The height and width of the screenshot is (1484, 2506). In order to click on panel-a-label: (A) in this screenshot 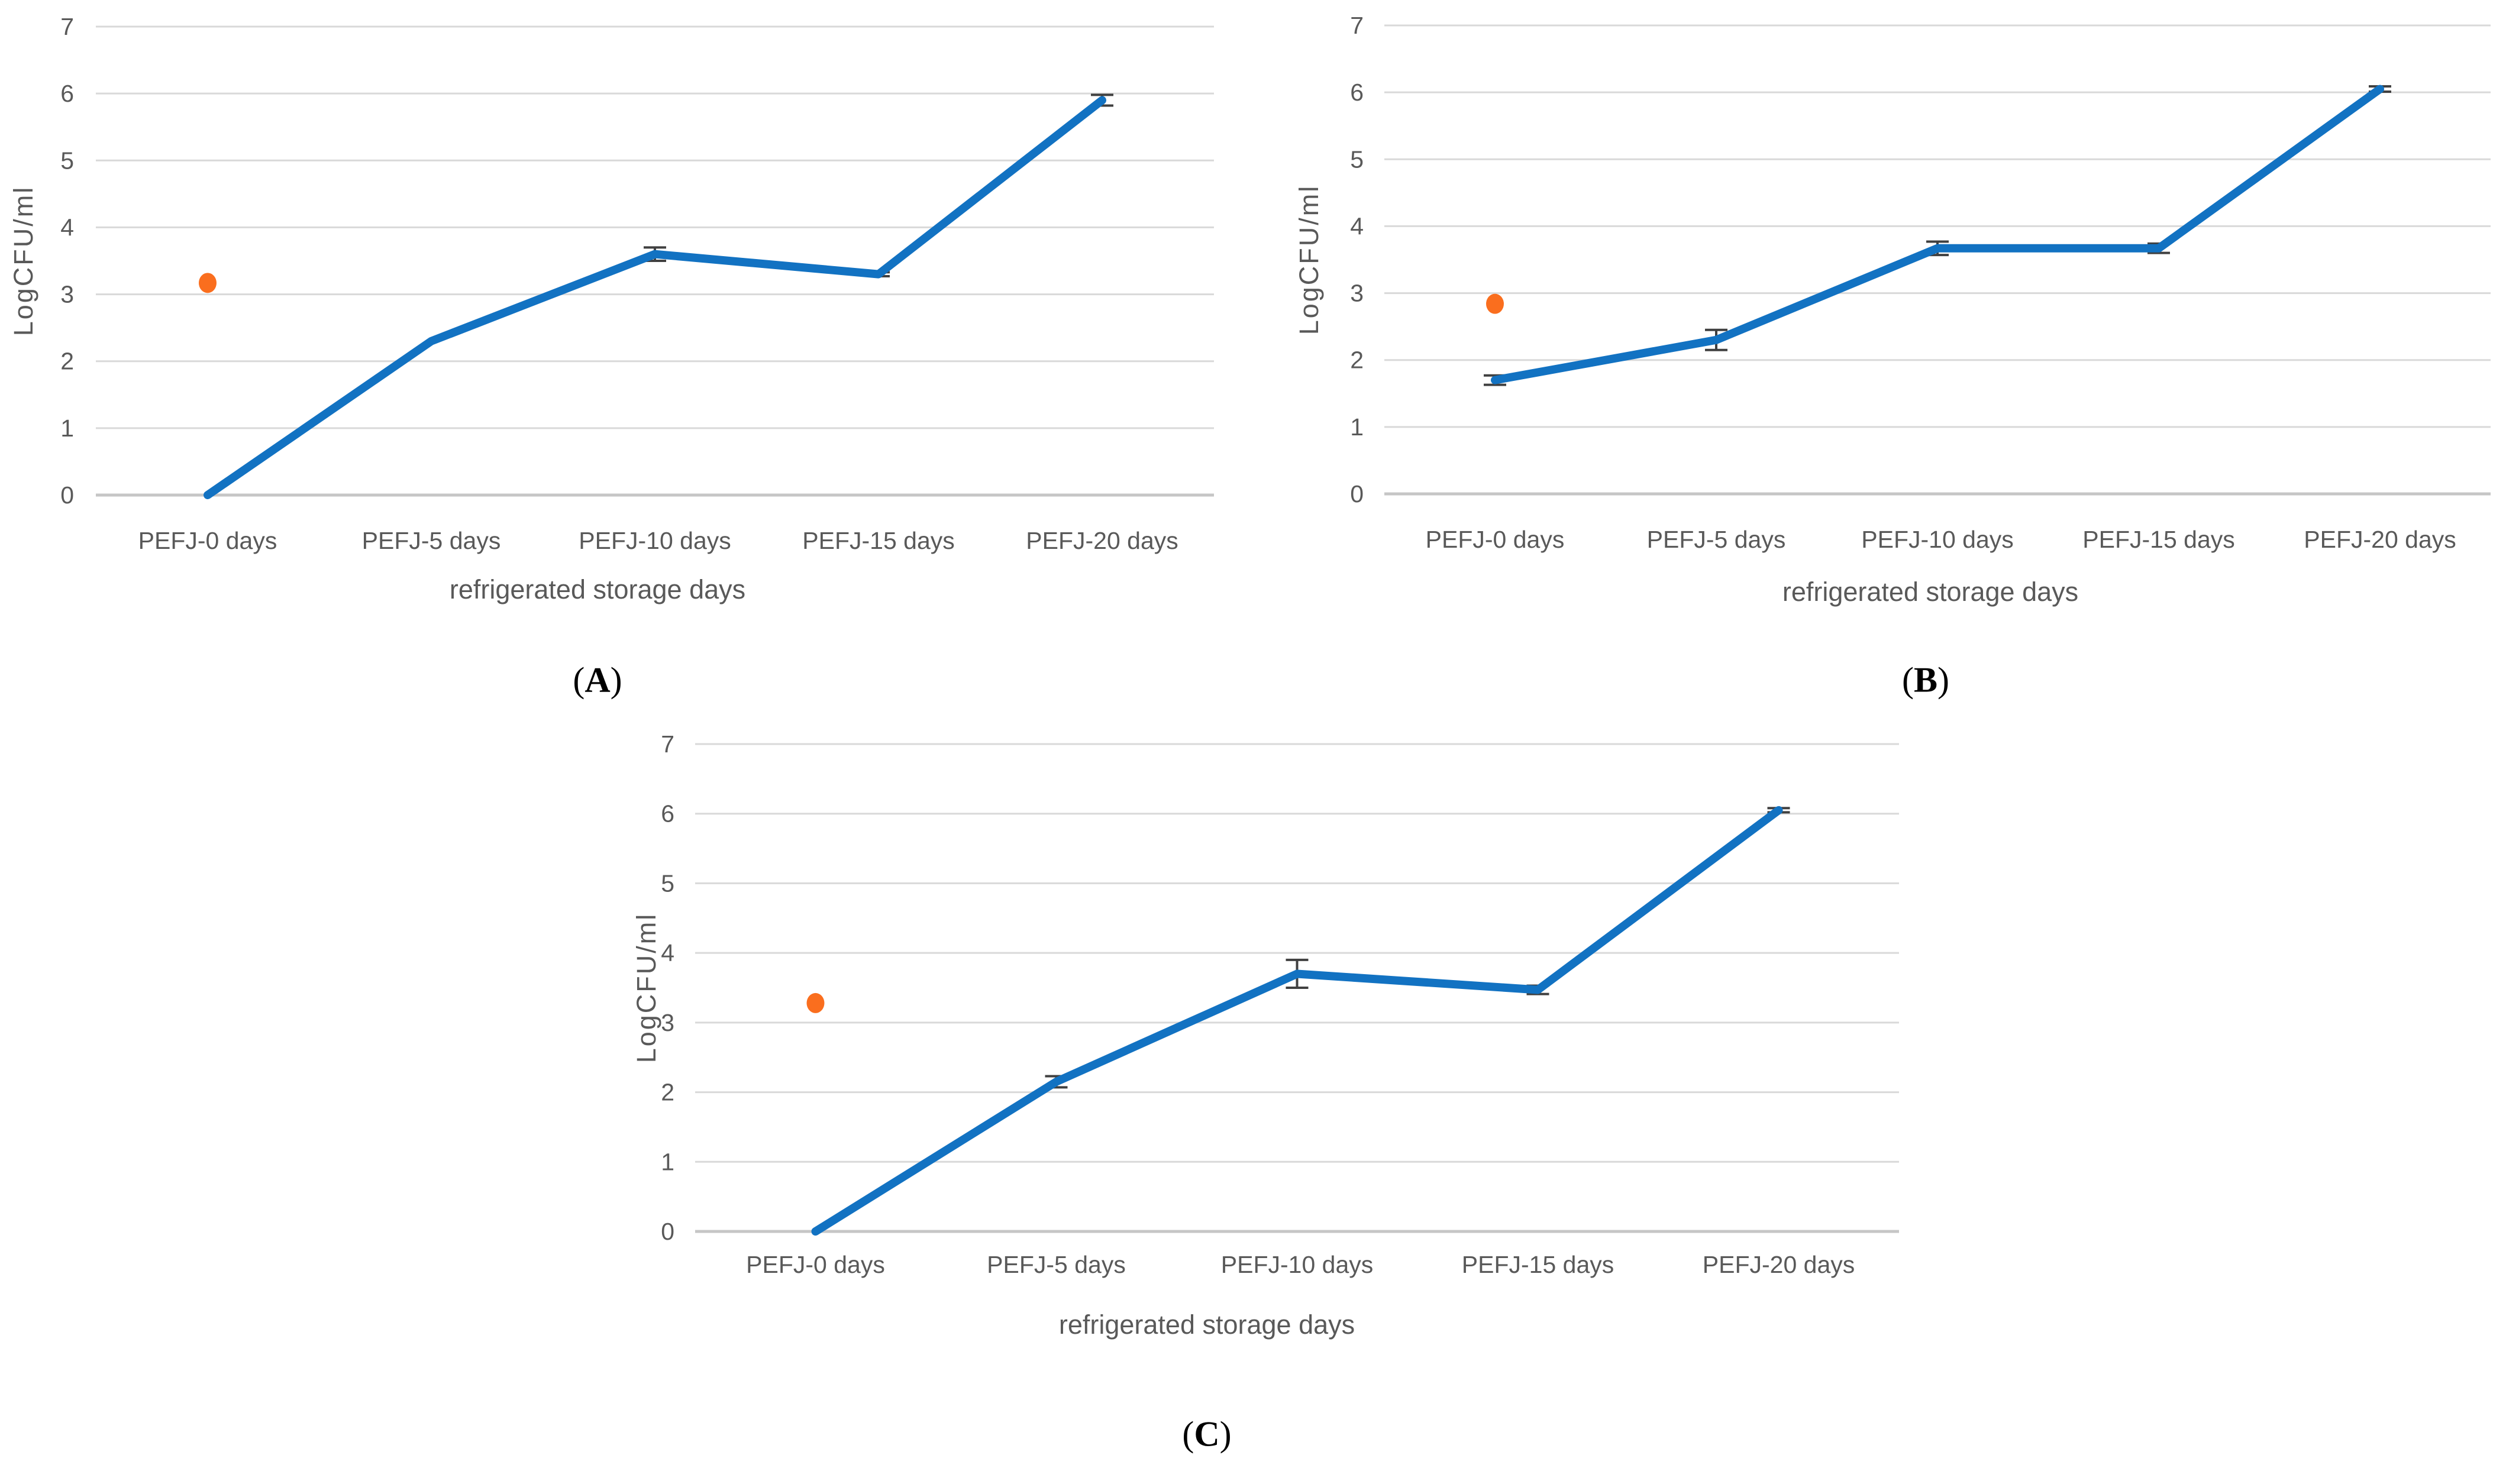, I will do `click(597, 680)`.